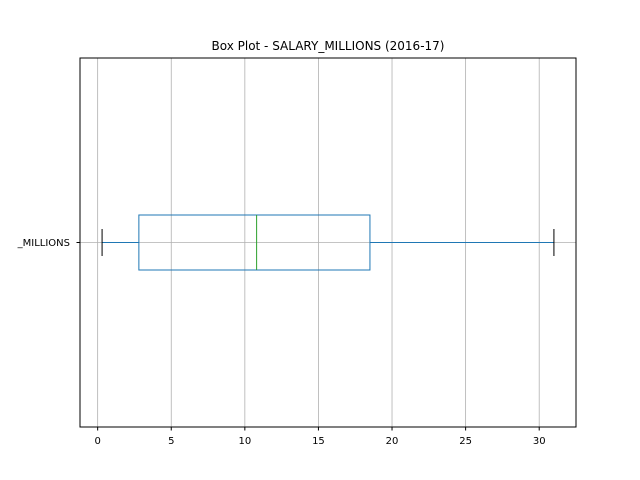 The width and height of the screenshot is (640, 480). Describe the element at coordinates (244, 441) in the screenshot. I see `x-tick-label: 10` at that location.